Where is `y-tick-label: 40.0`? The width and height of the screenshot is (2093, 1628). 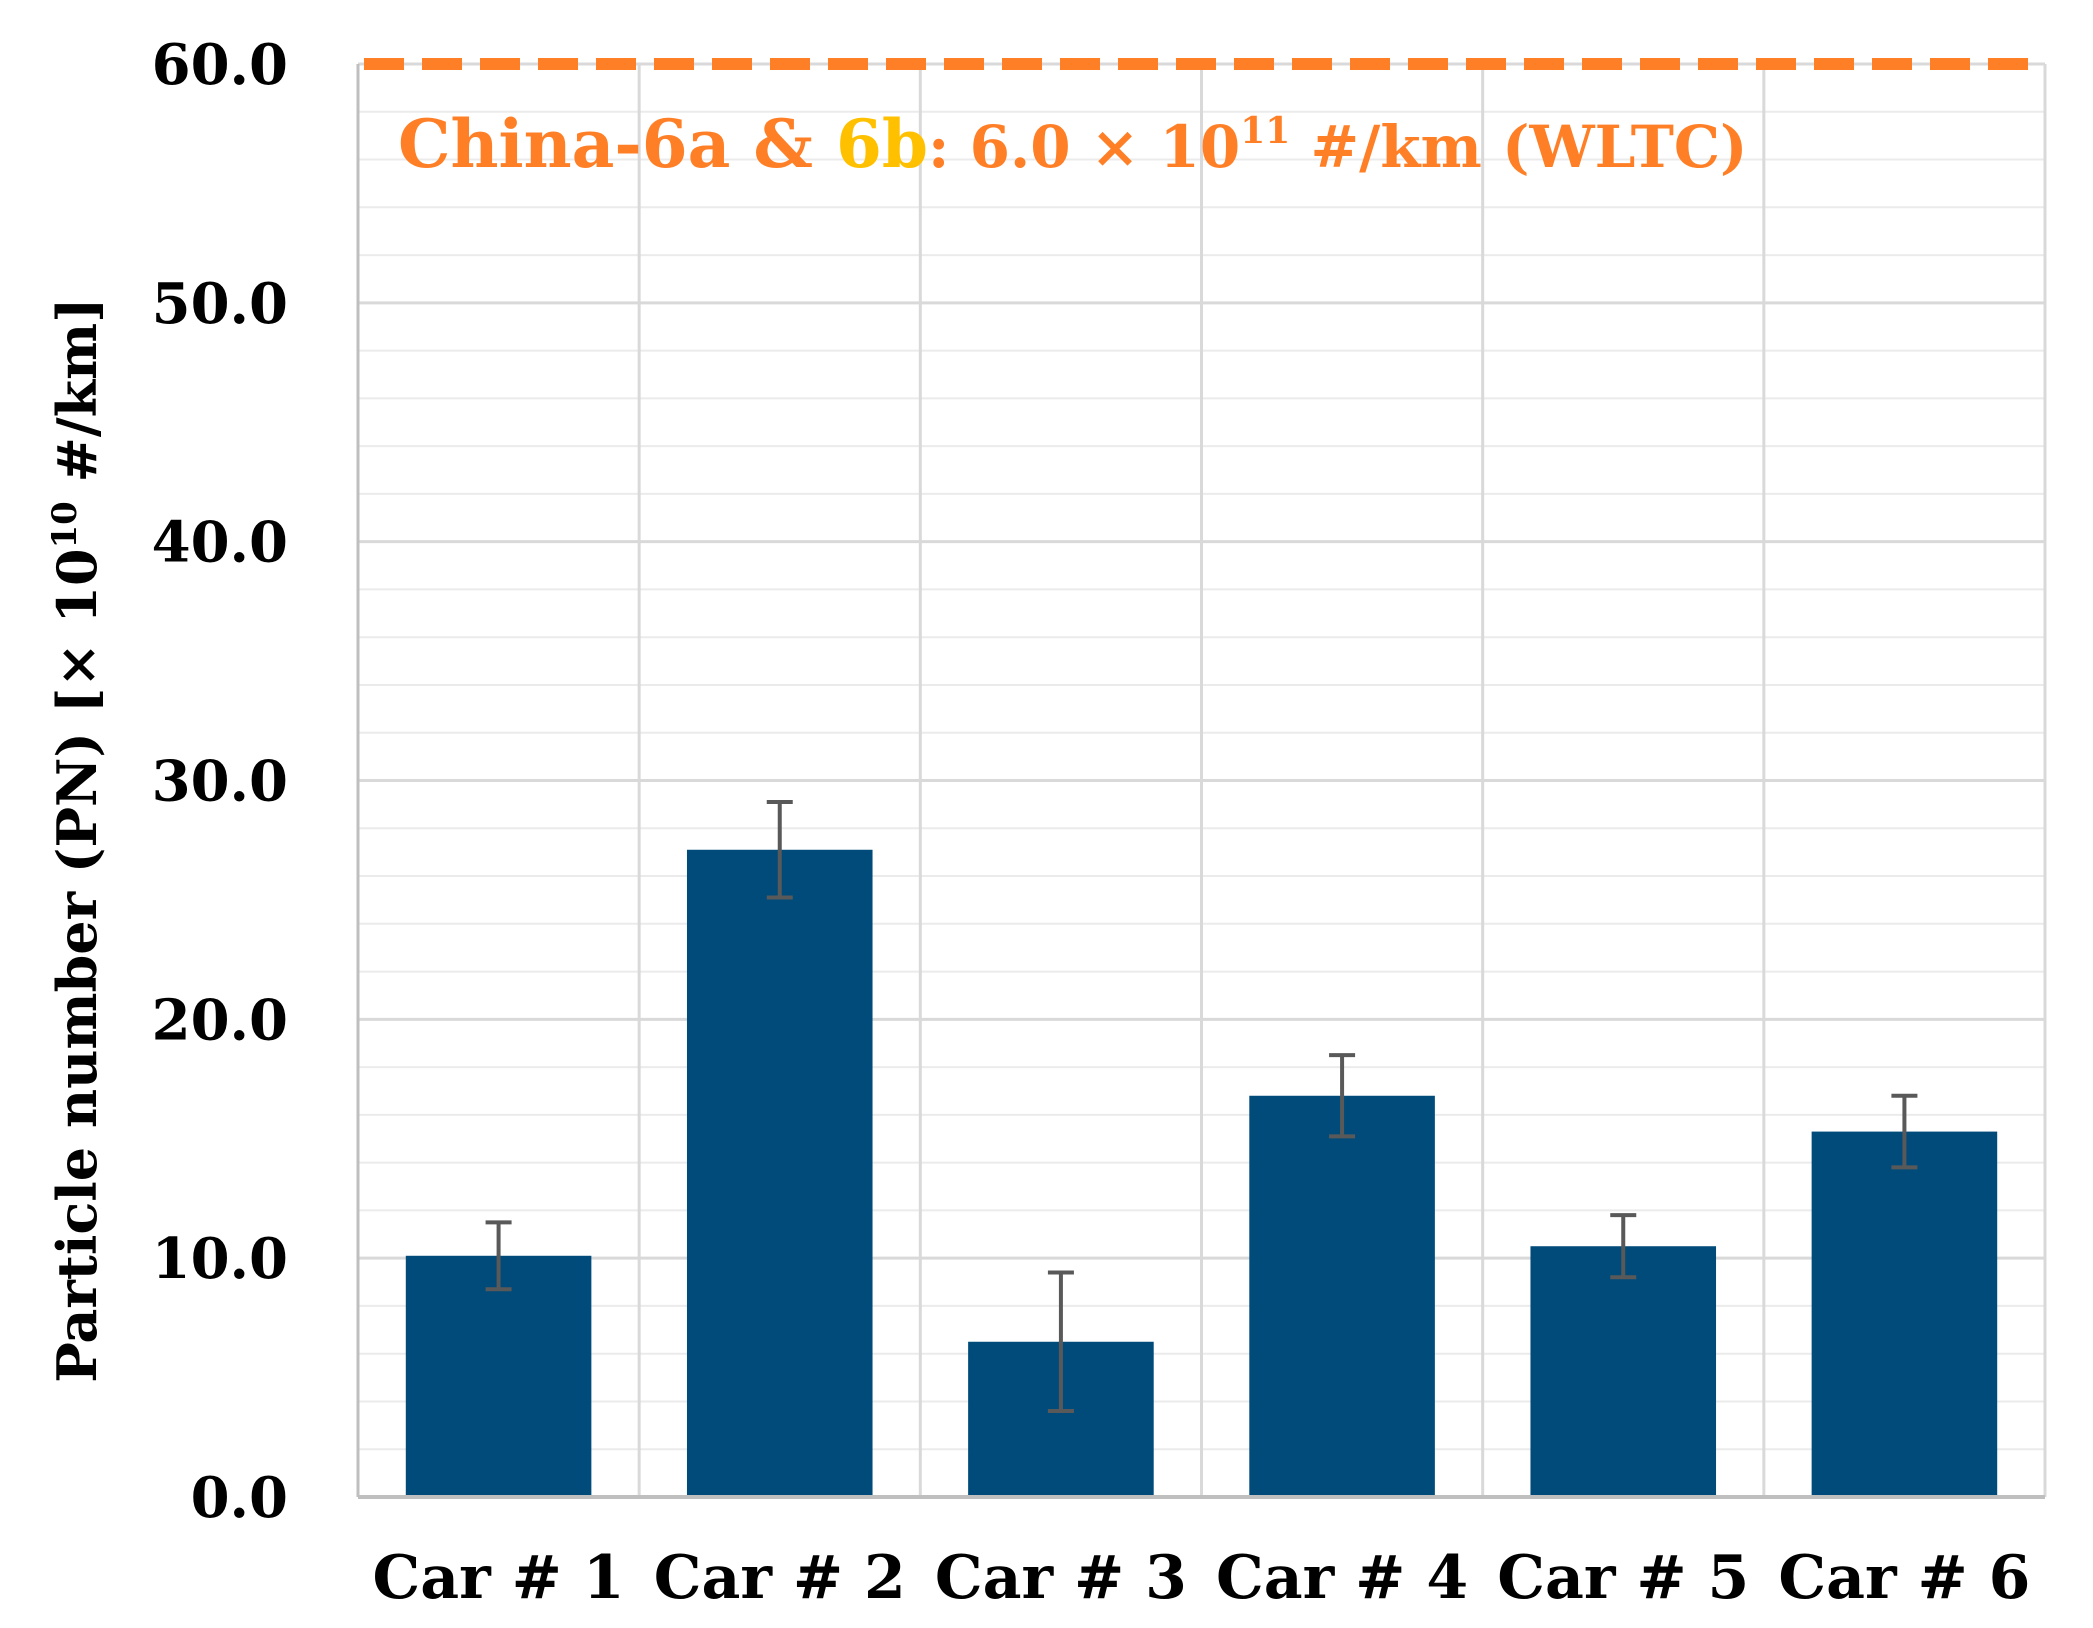
y-tick-label: 40.0 is located at coordinates (220, 543).